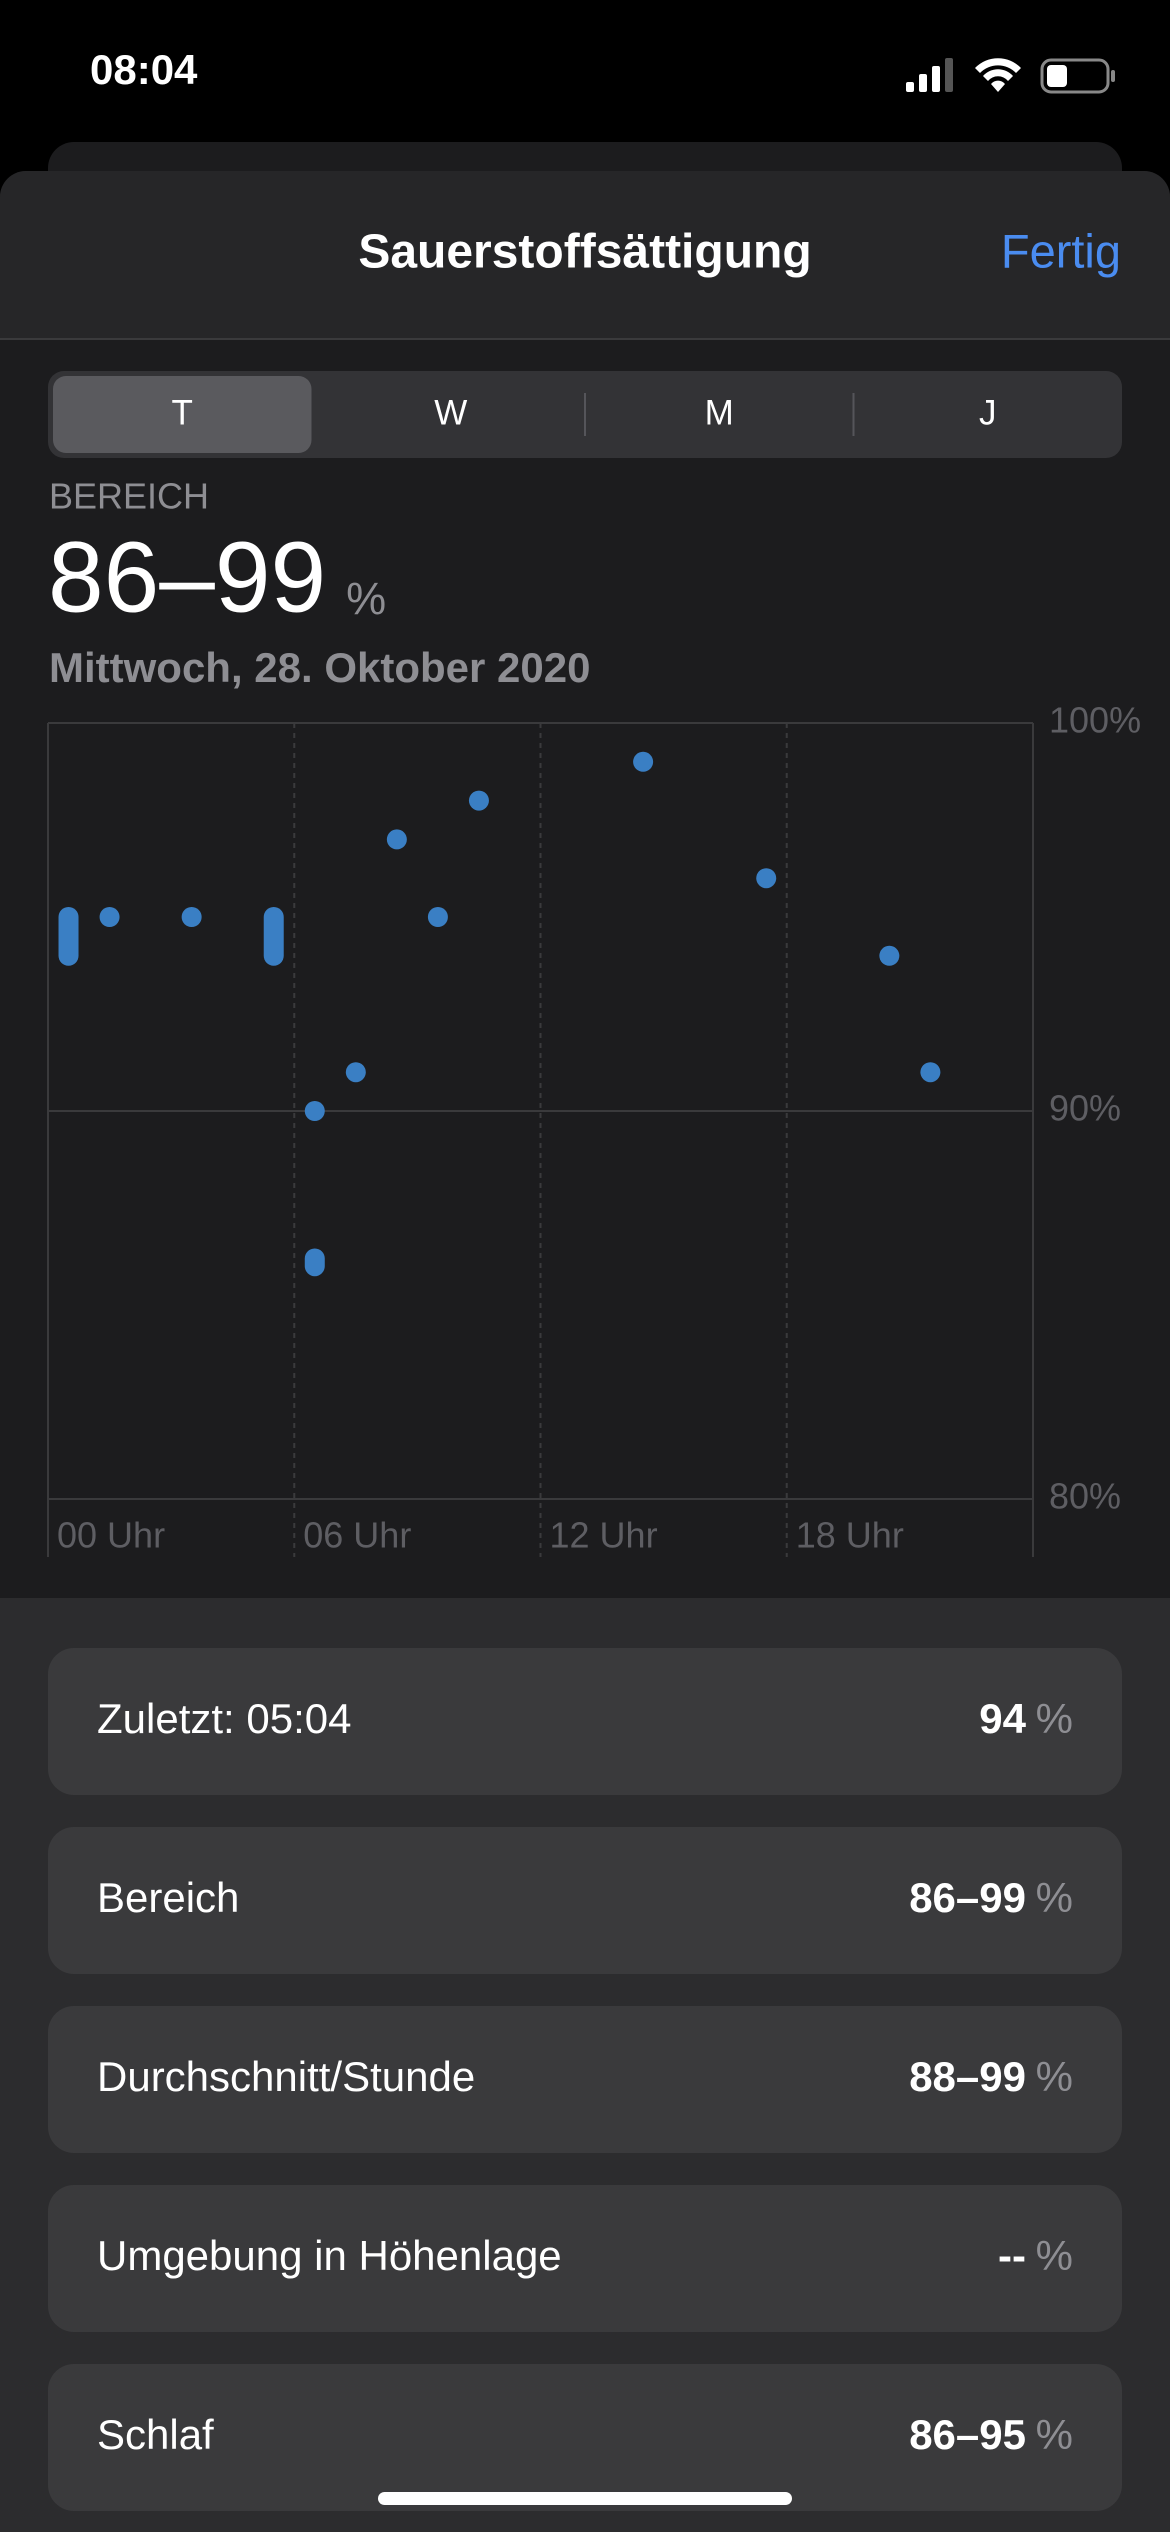  Describe the element at coordinates (168, 1897) in the screenshot. I see `stat-label: Bereich` at that location.